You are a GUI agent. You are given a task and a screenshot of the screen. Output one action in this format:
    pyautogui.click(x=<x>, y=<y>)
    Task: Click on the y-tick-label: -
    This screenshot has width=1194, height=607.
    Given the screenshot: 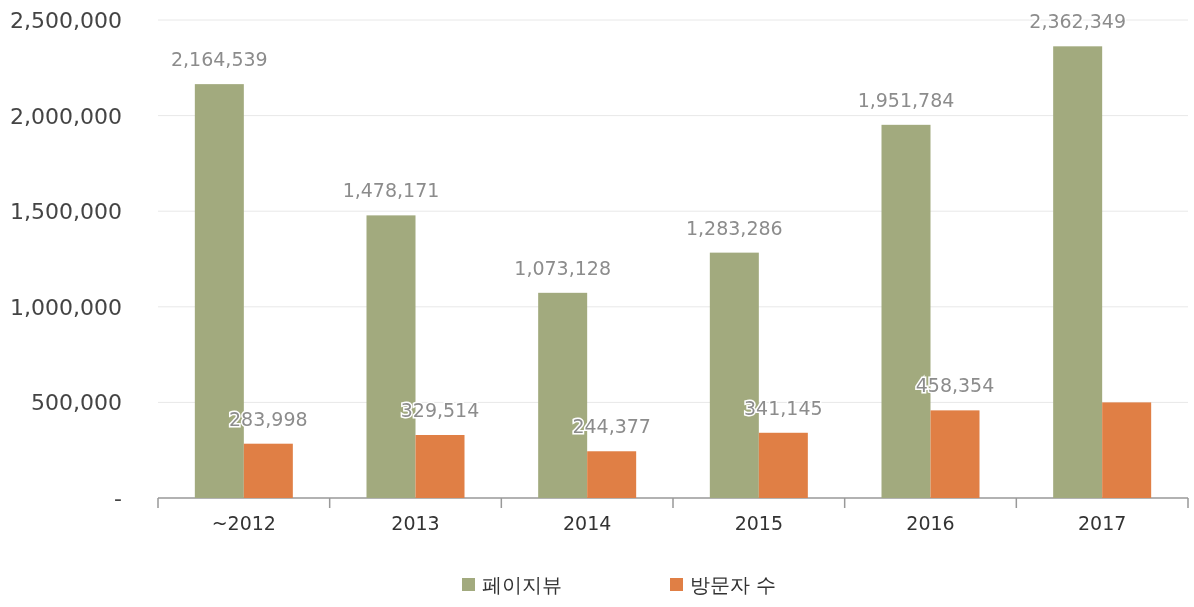 What is the action you would take?
    pyautogui.click(x=118, y=498)
    